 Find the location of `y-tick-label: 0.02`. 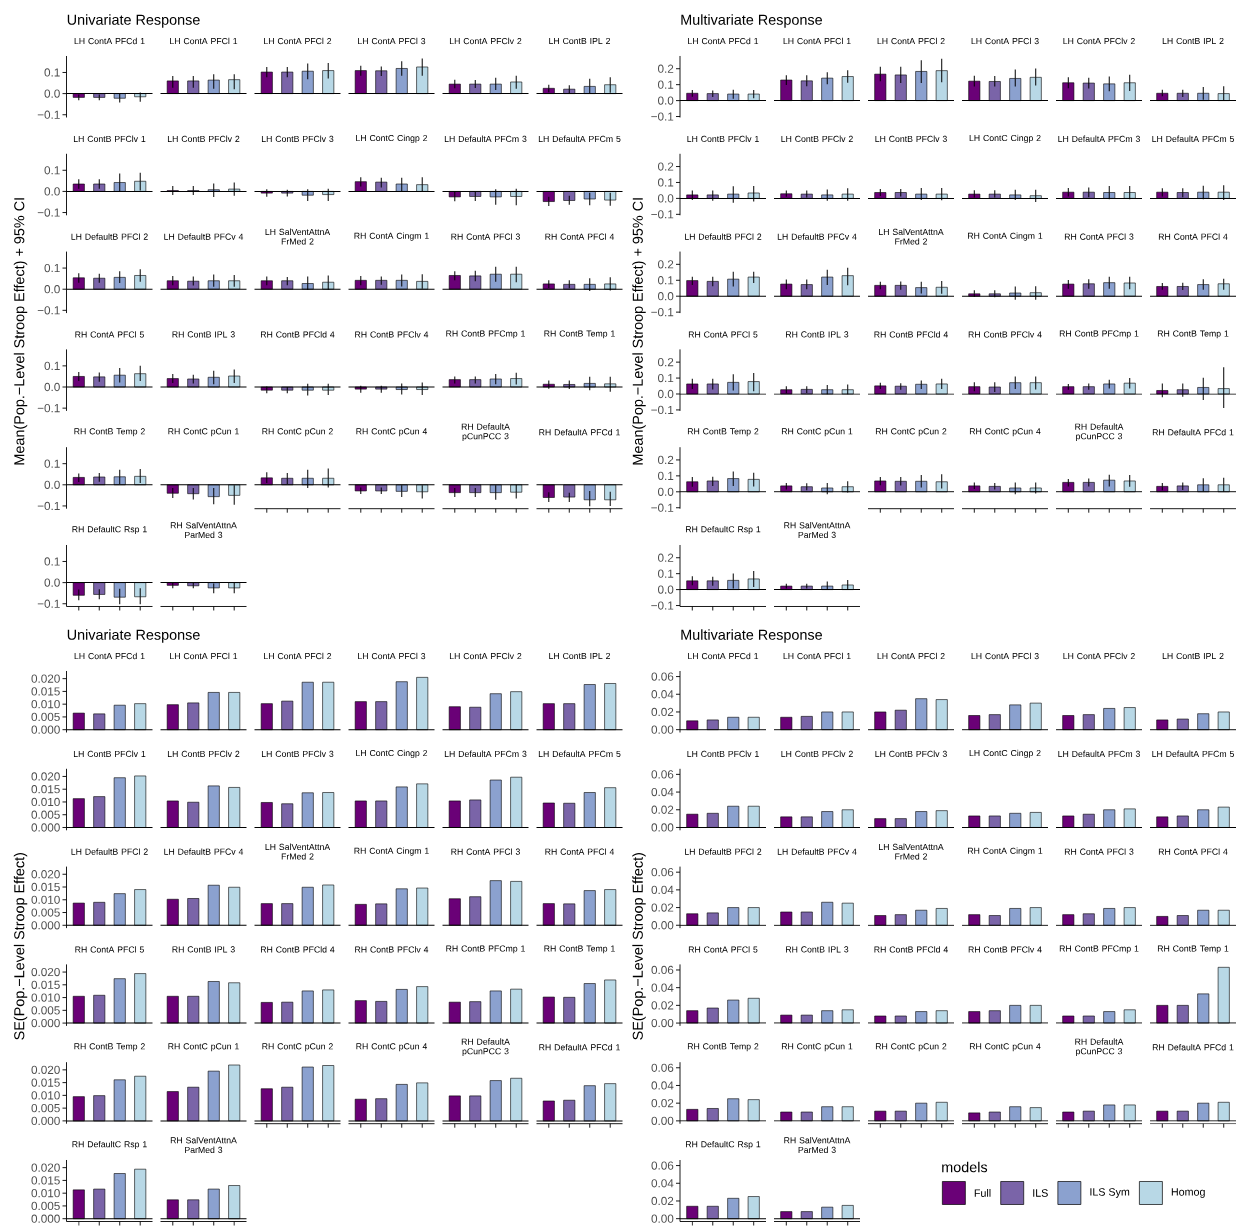

y-tick-label: 0.02 is located at coordinates (662, 712).